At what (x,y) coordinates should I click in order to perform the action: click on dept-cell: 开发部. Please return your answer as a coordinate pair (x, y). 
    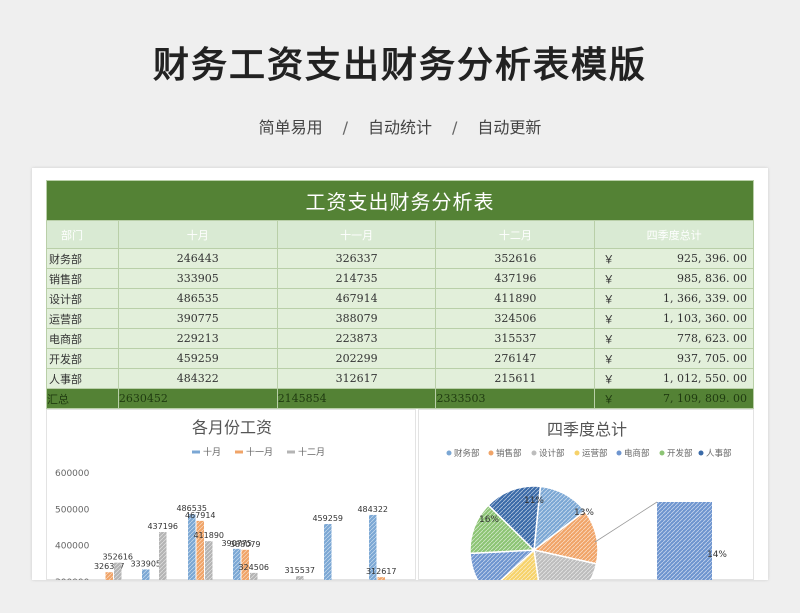
    Looking at the image, I should click on (82, 358).